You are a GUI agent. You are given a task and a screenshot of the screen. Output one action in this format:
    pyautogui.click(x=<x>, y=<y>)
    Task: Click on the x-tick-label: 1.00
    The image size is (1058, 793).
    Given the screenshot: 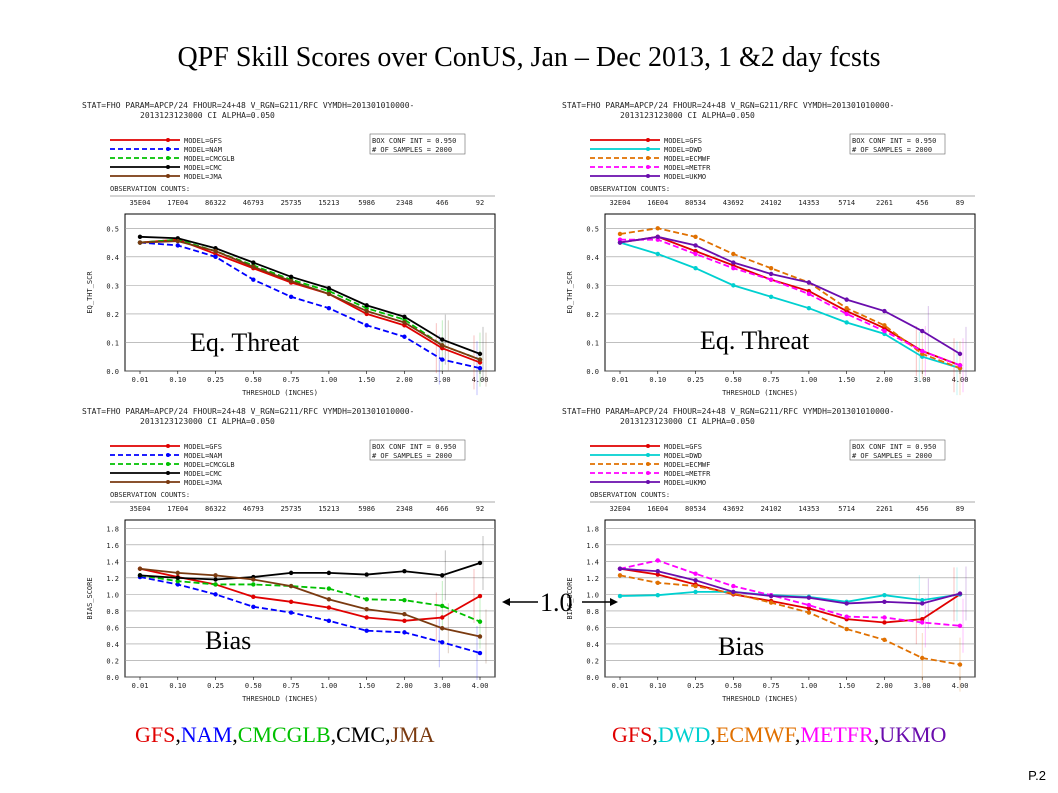 What is the action you would take?
    pyautogui.click(x=328, y=380)
    